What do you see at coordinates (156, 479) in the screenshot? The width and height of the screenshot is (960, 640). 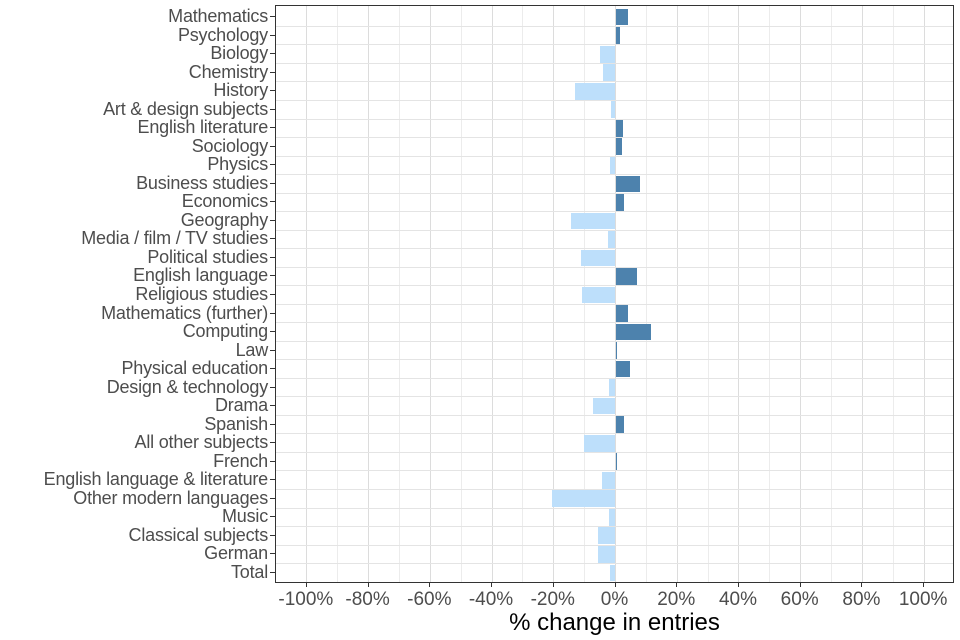 I see `y-axis-label: English language & literature` at bounding box center [156, 479].